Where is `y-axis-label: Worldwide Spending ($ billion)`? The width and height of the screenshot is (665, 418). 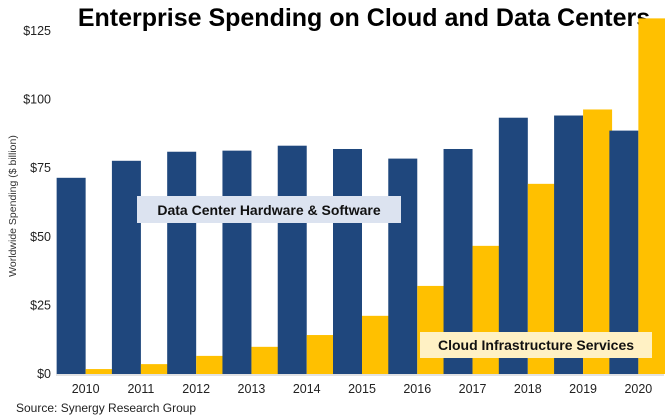
y-axis-label: Worldwide Spending ($ billion) is located at coordinates (13, 206).